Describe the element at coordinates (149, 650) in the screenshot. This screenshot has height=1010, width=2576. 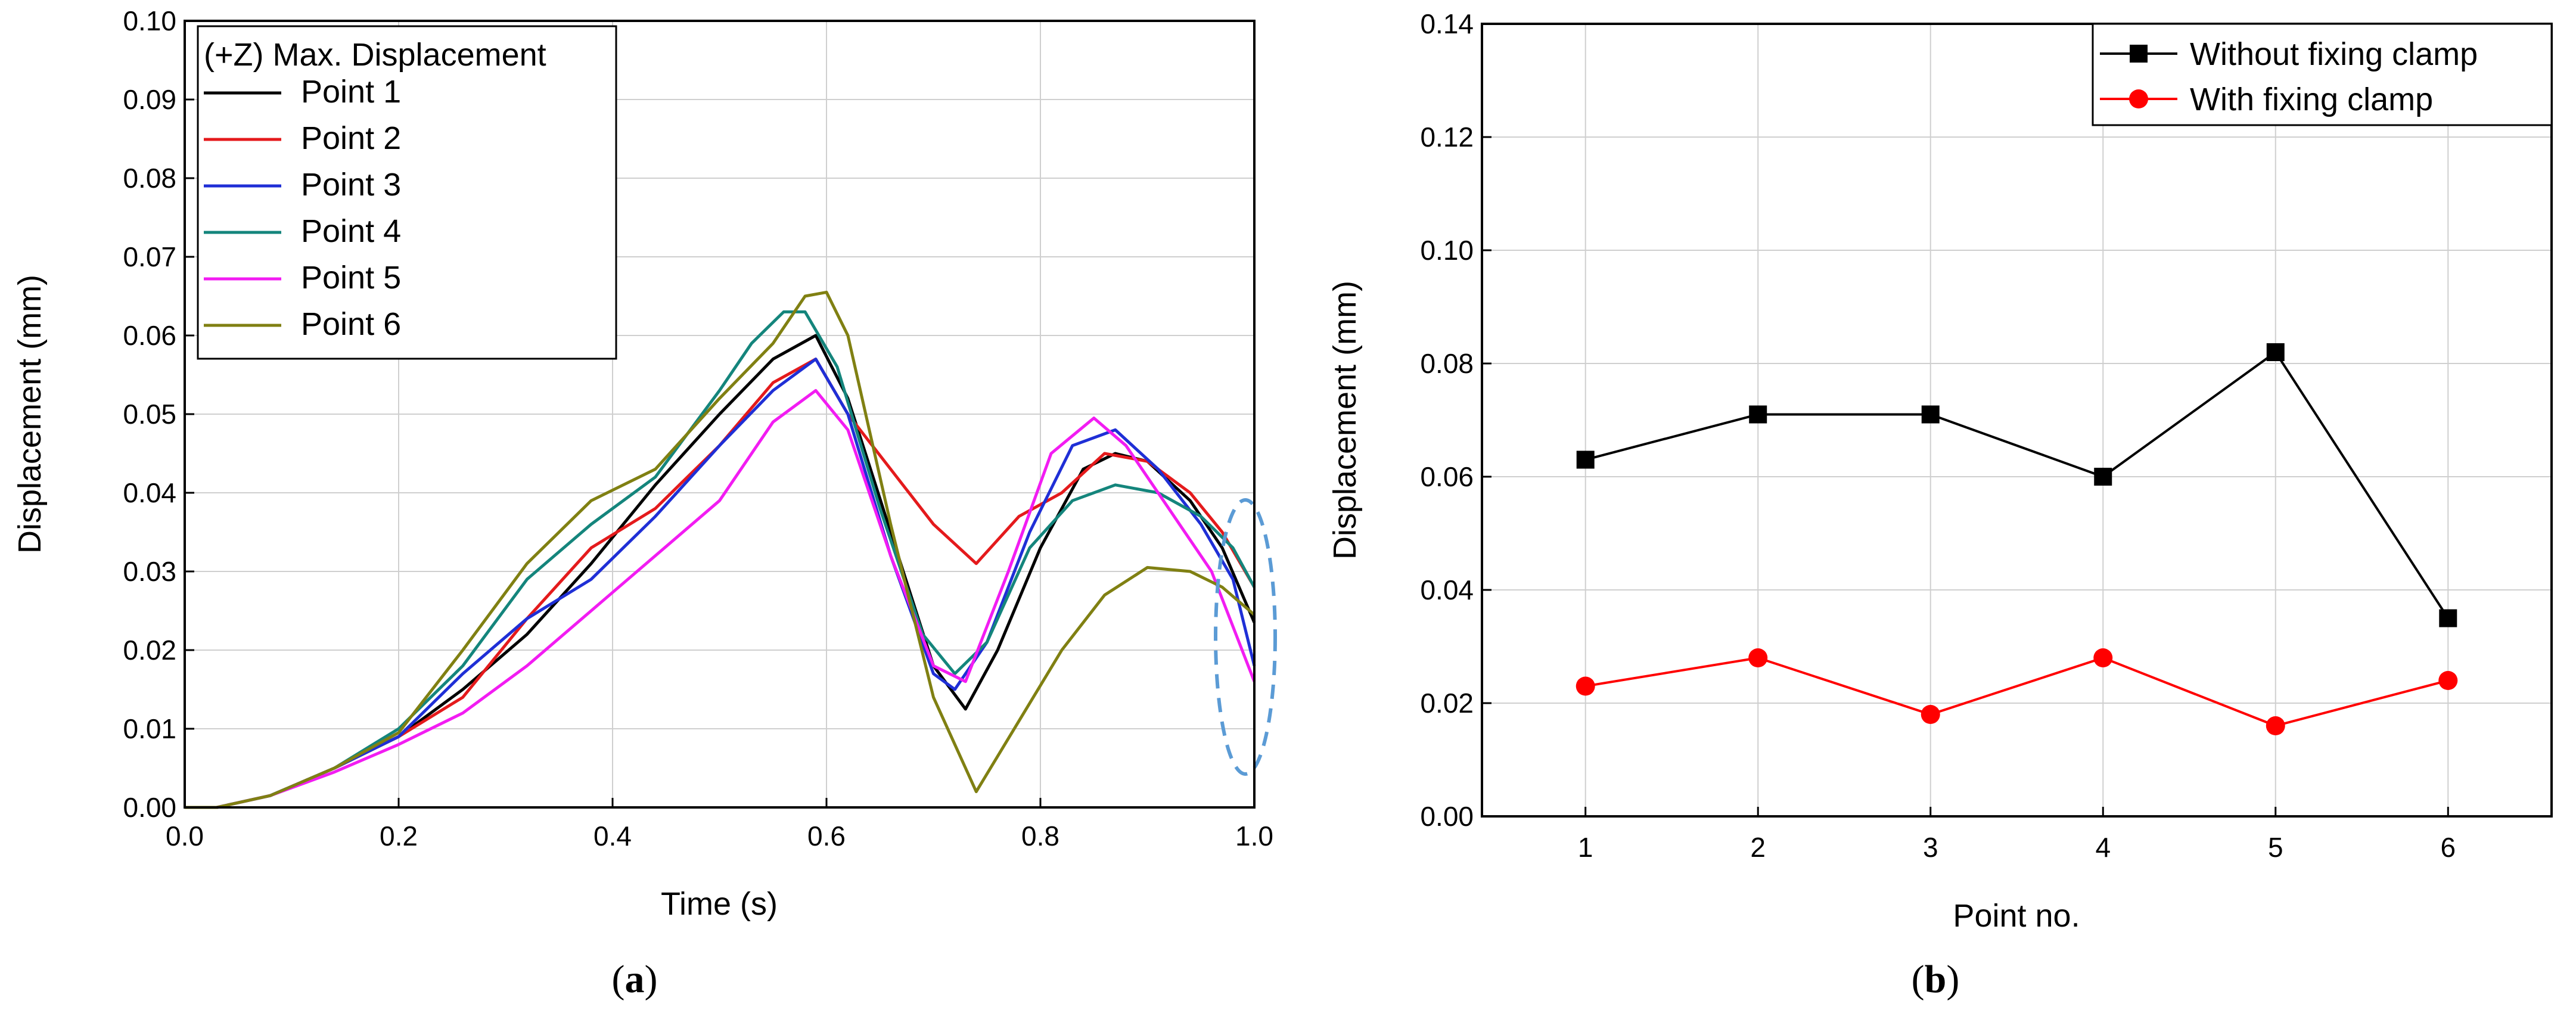
I see `panel-a-ytick-label: 0.02` at that location.